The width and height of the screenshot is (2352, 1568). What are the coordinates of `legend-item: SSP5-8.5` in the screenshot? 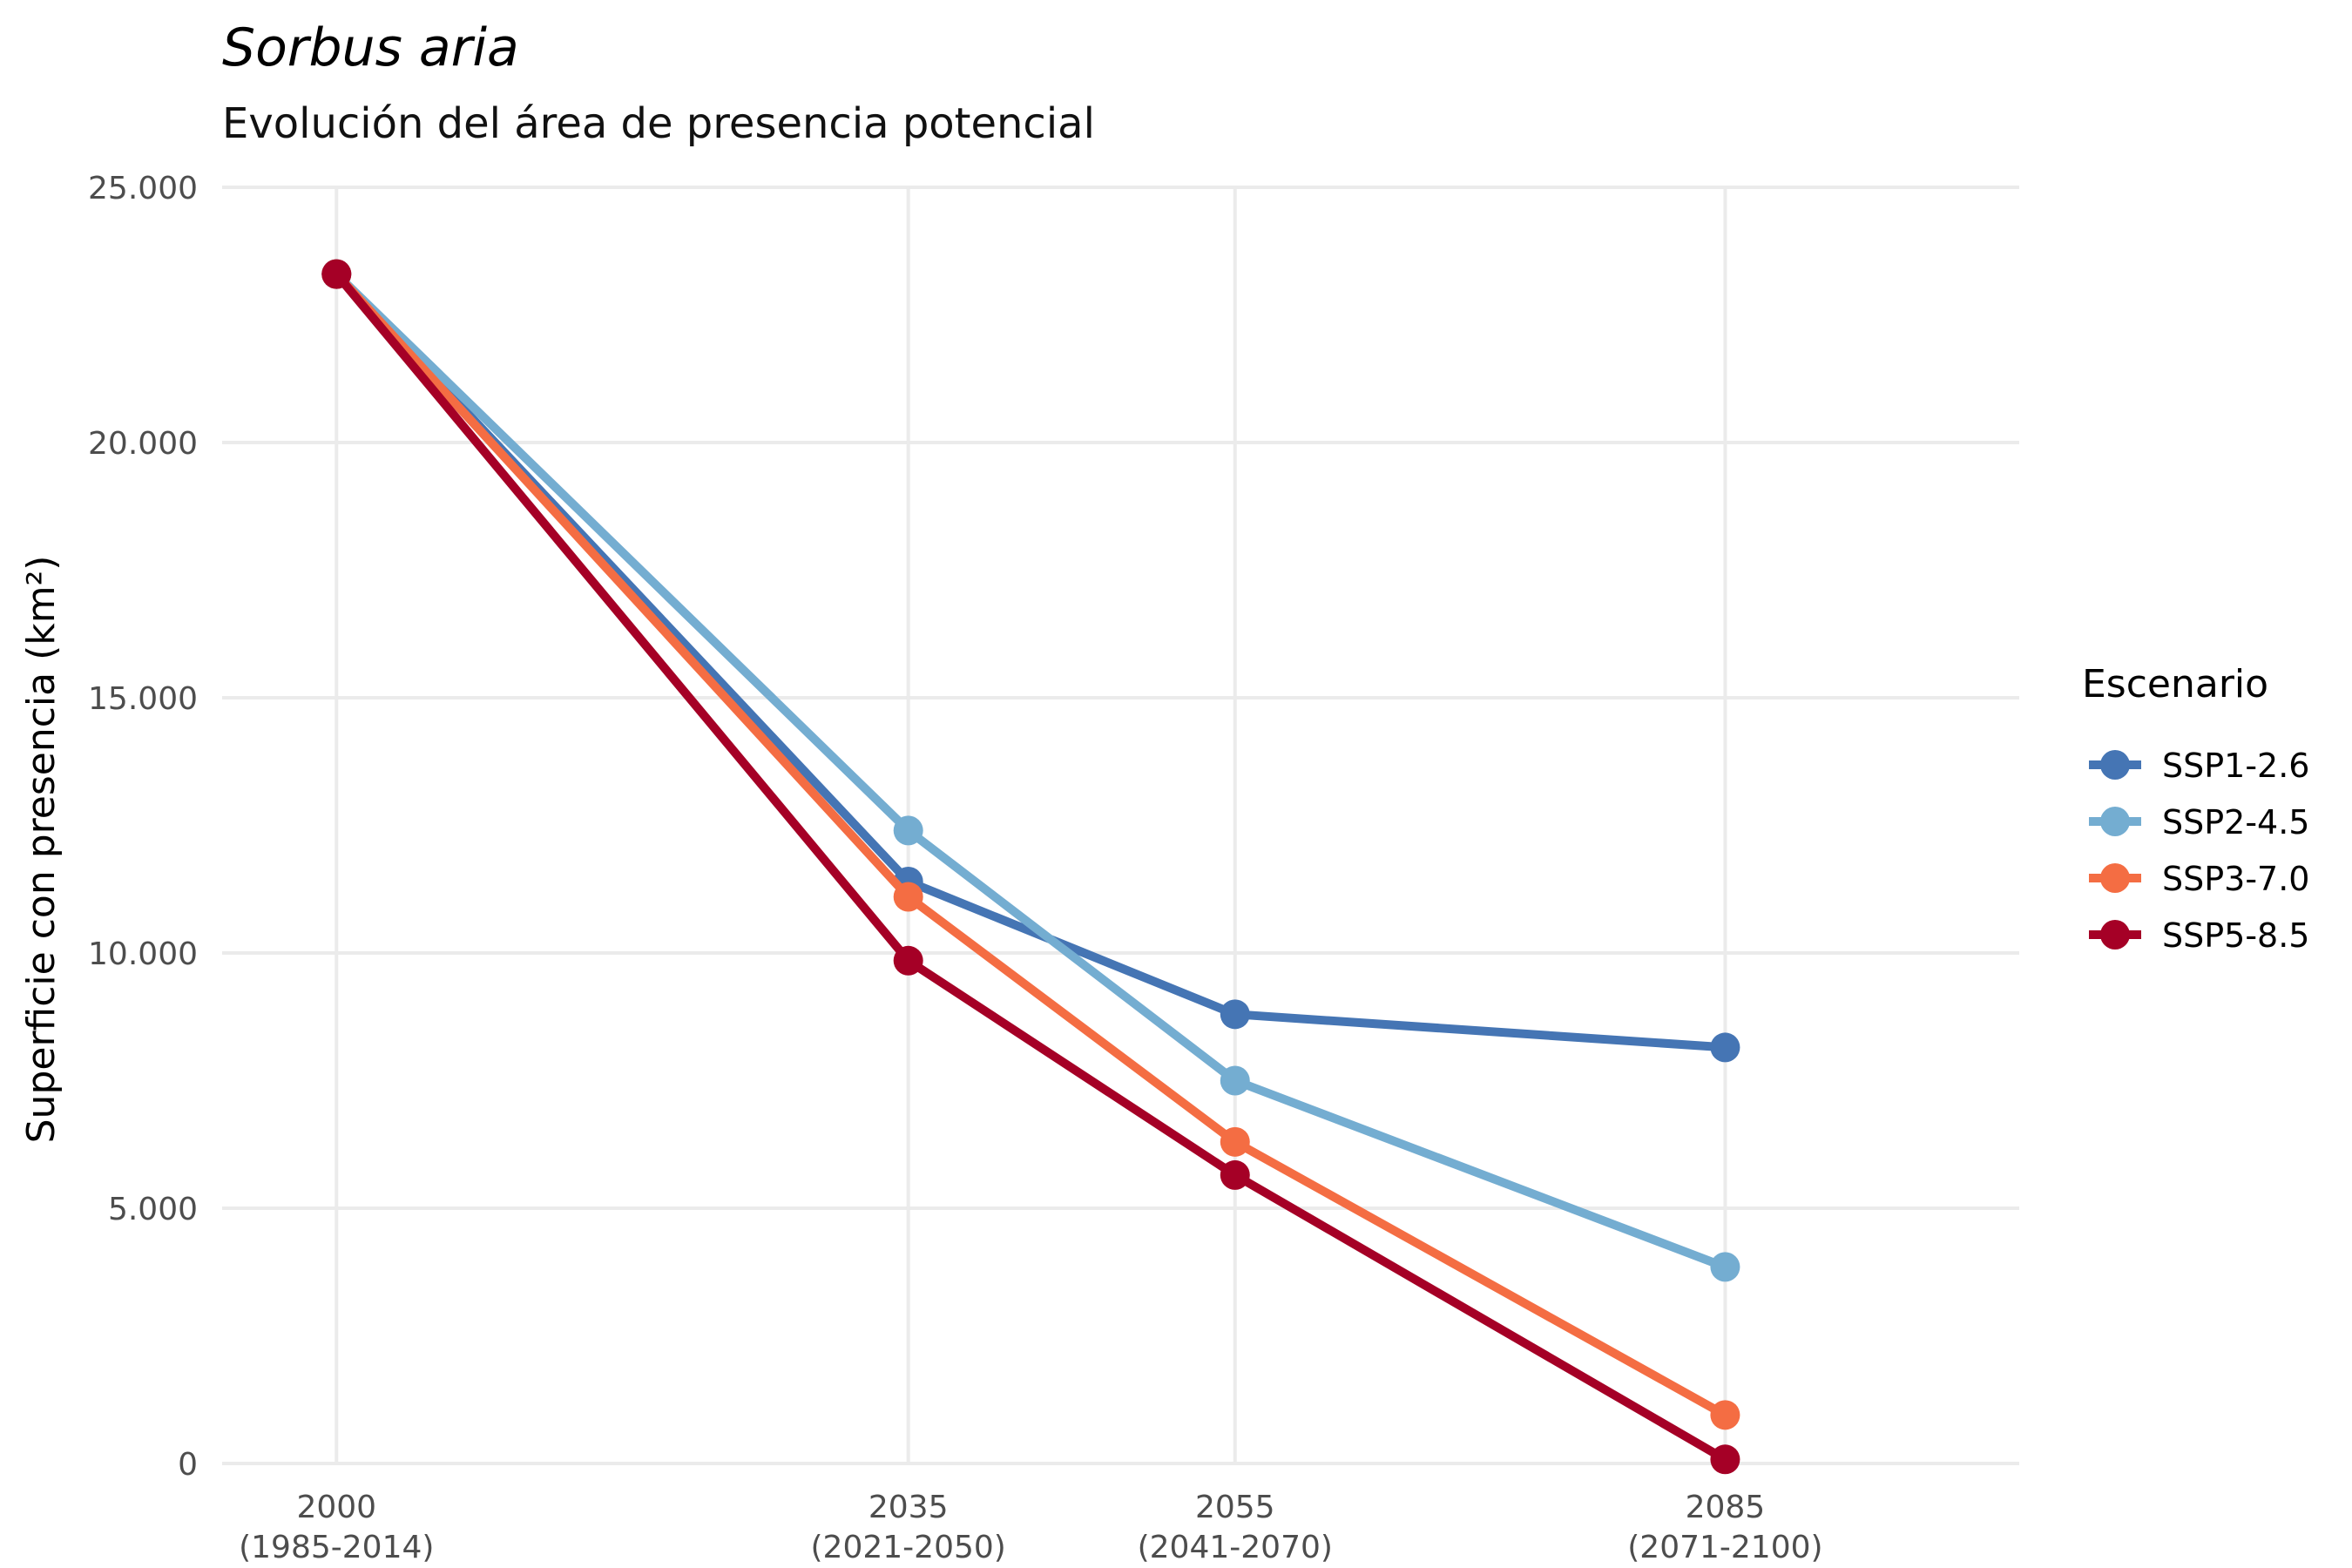 It's located at (2199, 935).